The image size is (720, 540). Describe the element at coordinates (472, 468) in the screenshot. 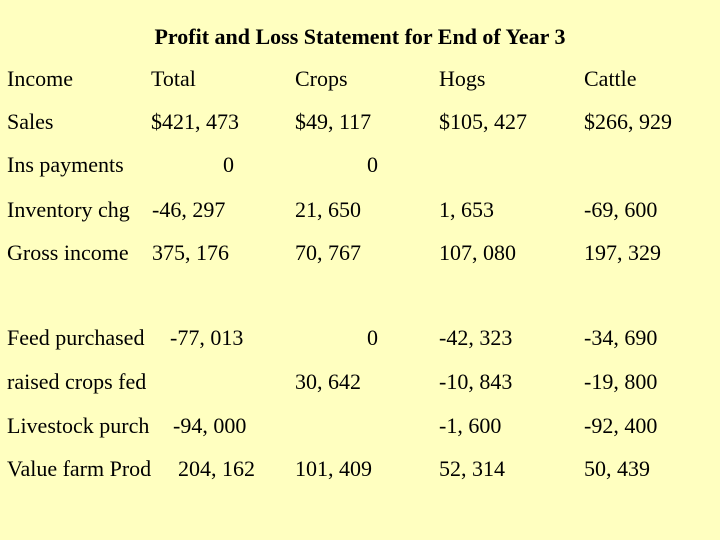

I see `value-farm-prod-hogs: 52, 314` at that location.